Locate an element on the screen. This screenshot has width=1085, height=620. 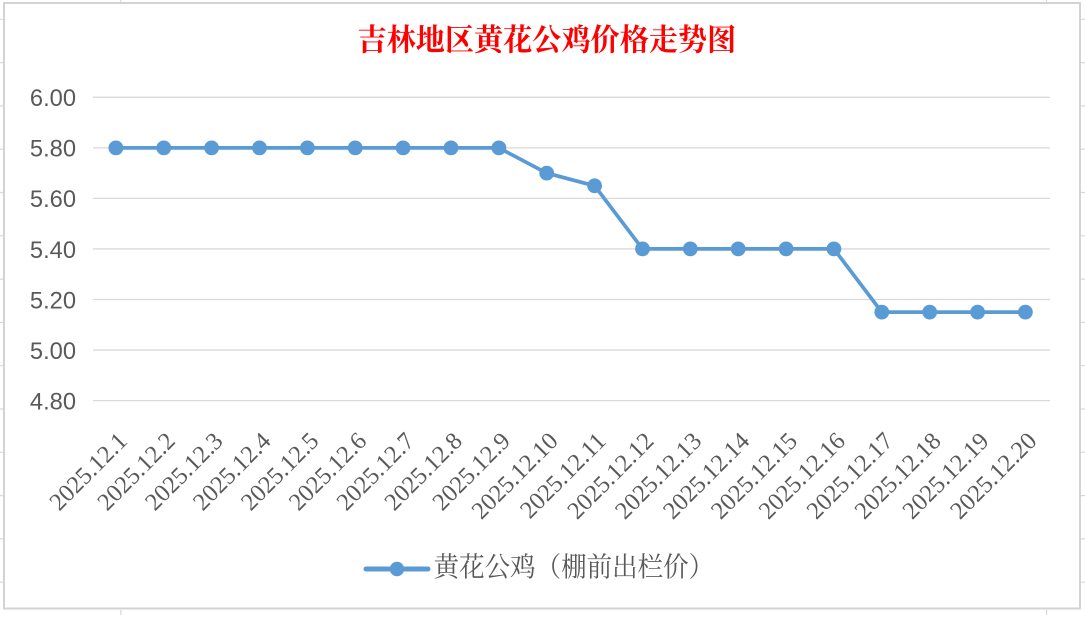
svg-text: 5.60 is located at coordinates (53, 200).